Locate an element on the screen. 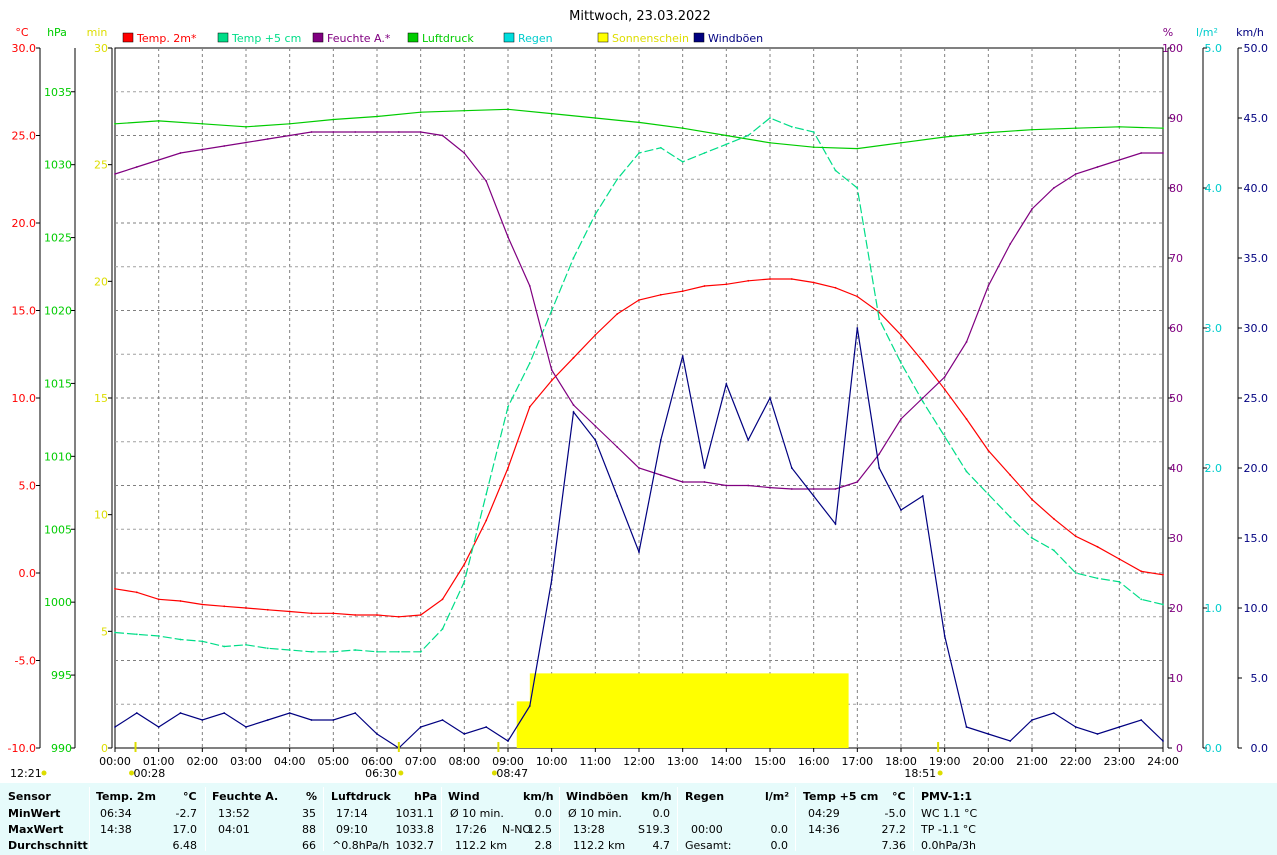 This screenshot has width=1277, height=855. wind-r3-label: 112.2 km is located at coordinates (481, 845).